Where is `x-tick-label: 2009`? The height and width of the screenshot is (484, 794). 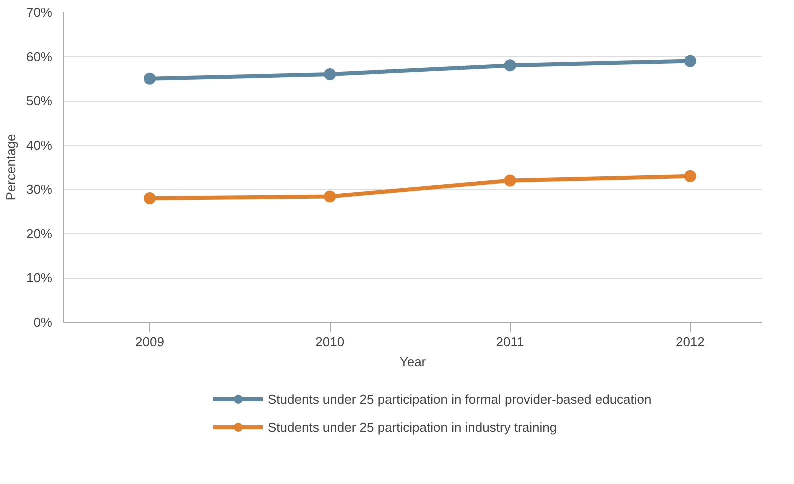
x-tick-label: 2009 is located at coordinates (150, 342).